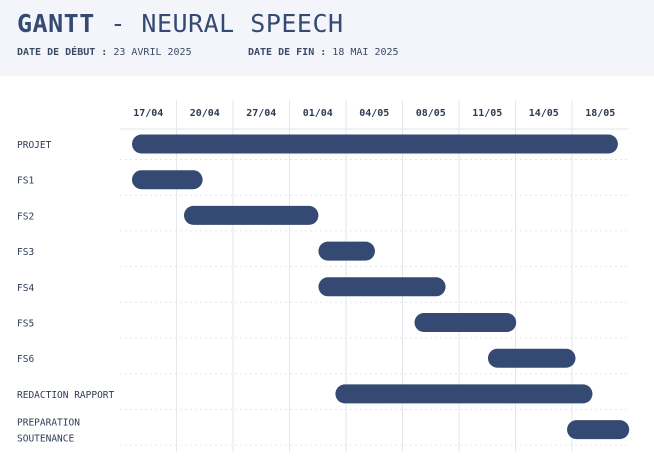 The height and width of the screenshot is (466, 654). Describe the element at coordinates (431, 113) in the screenshot. I see `x-tick-label: 08/05` at that location.